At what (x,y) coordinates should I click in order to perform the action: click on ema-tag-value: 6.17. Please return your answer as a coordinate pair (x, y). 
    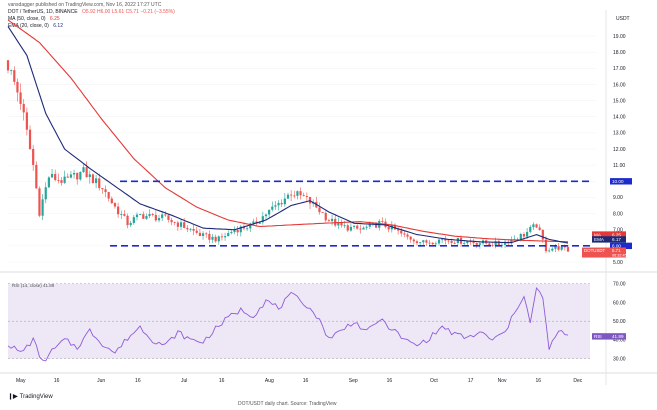
    Looking at the image, I should click on (616, 239).